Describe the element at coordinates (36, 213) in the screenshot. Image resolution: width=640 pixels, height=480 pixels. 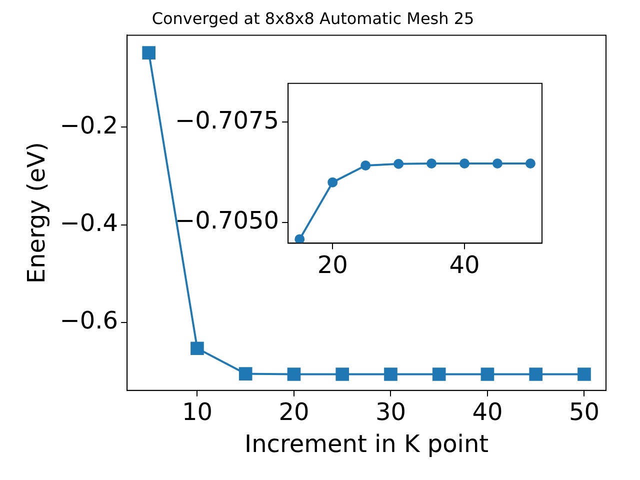
I see `y-axis-title: Energy (eV)` at that location.